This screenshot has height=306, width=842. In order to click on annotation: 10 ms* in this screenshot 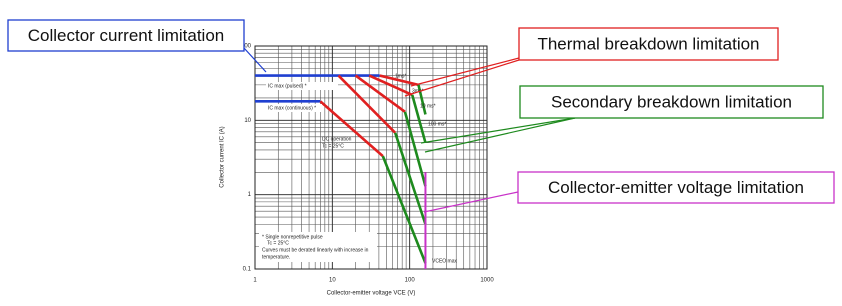, I will do `click(428, 106)`.